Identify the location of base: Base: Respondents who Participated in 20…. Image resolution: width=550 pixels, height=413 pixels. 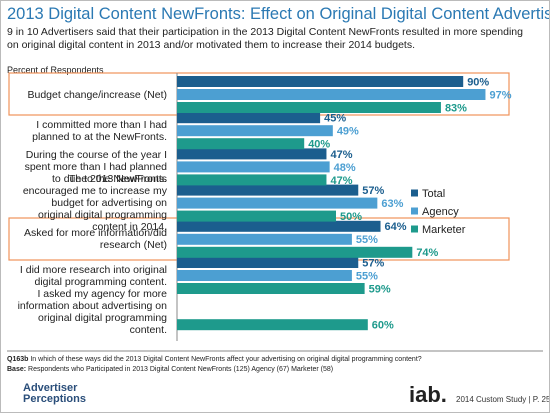
(170, 369).